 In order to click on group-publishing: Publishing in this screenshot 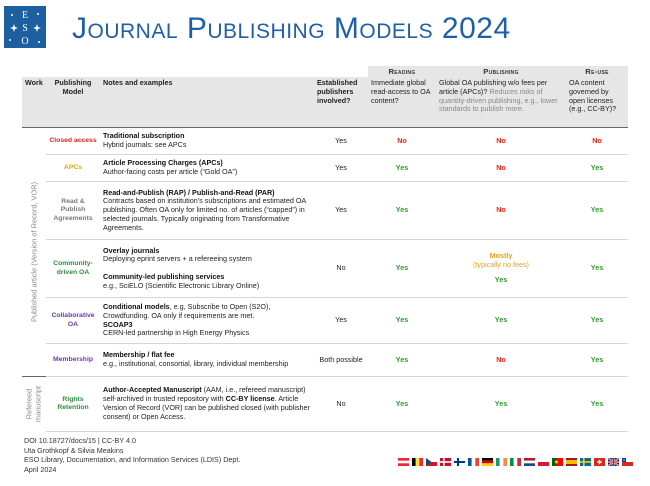, I will do `click(501, 71)`.